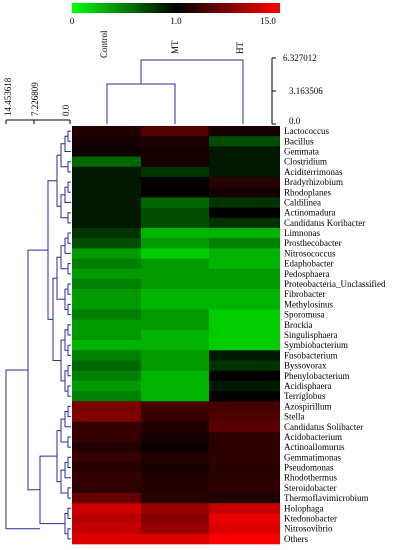  What do you see at coordinates (312, 243) in the screenshot?
I see `row-label: Prosthecobacter` at bounding box center [312, 243].